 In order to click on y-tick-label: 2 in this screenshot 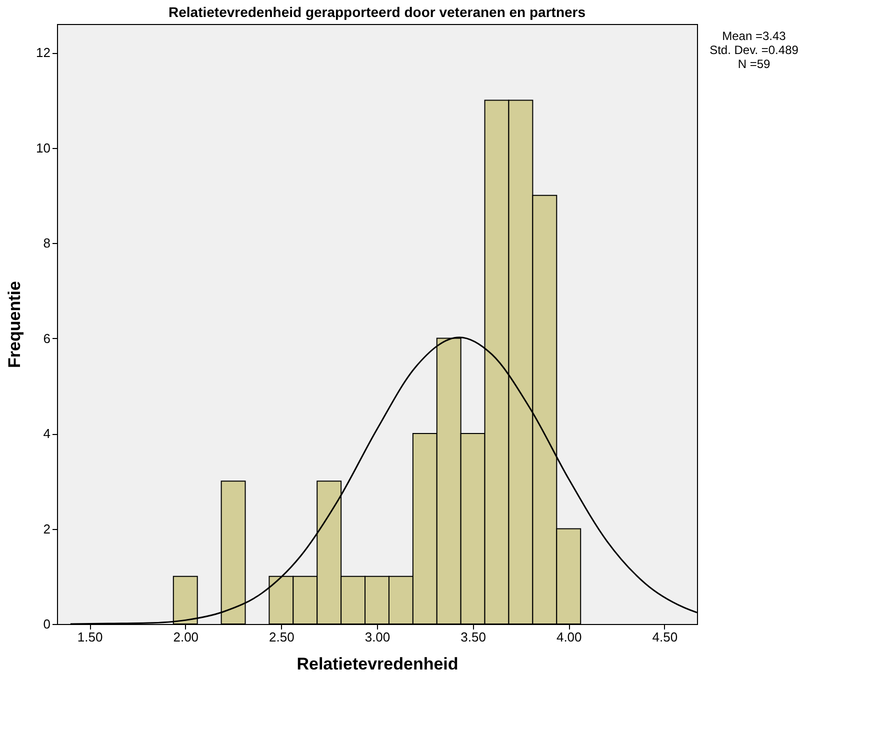, I will do `click(46, 528)`.